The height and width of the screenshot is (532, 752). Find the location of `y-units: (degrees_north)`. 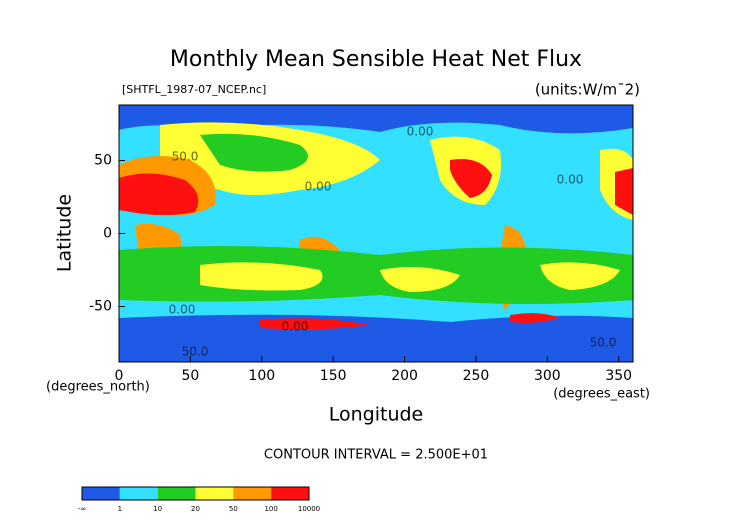

y-units: (degrees_north) is located at coordinates (98, 387).